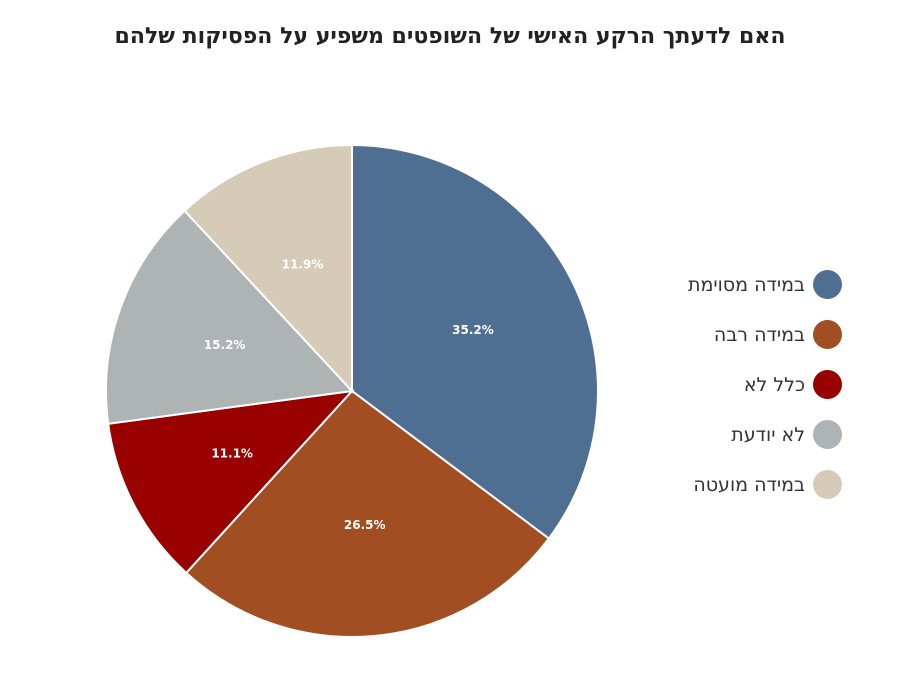  I want to click on legend-label-5: במידה מועטה, so click(749, 484).